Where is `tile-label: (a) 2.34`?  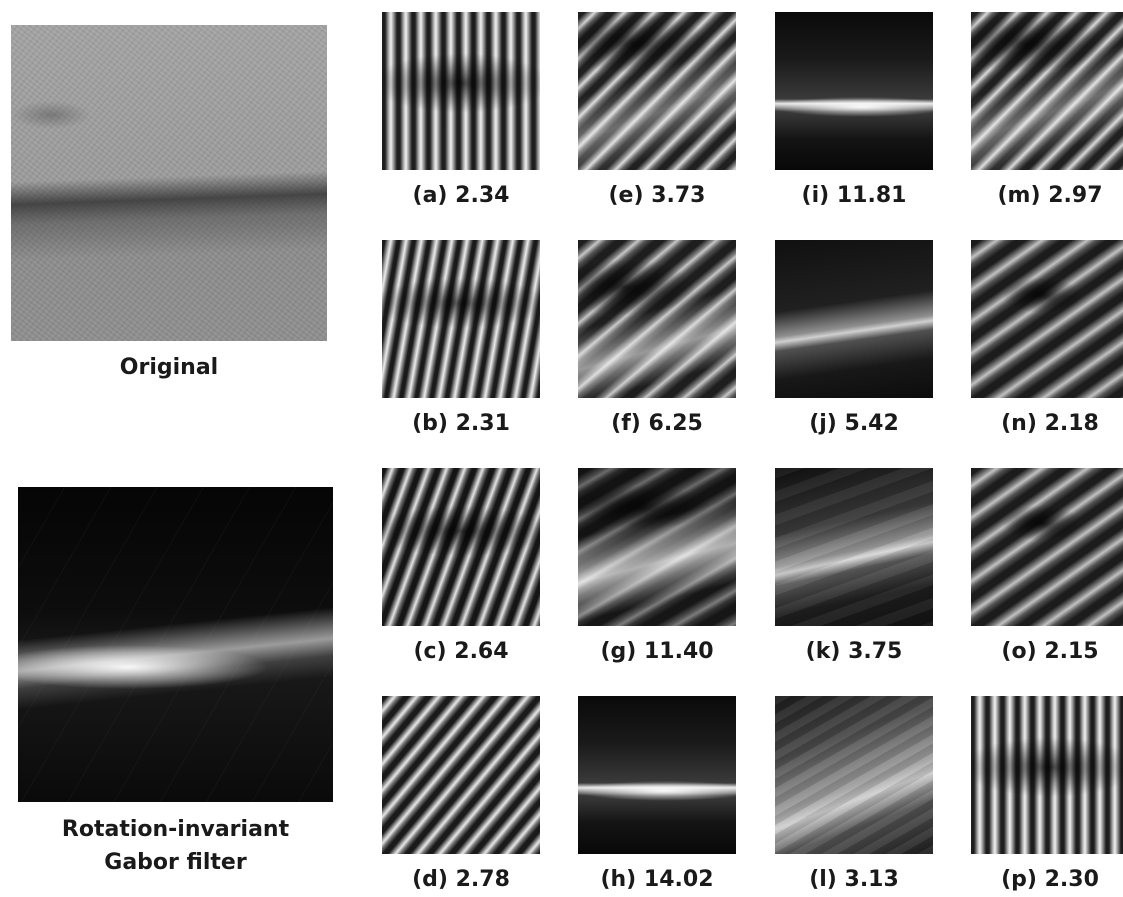
tile-label: (a) 2.34 is located at coordinates (461, 195).